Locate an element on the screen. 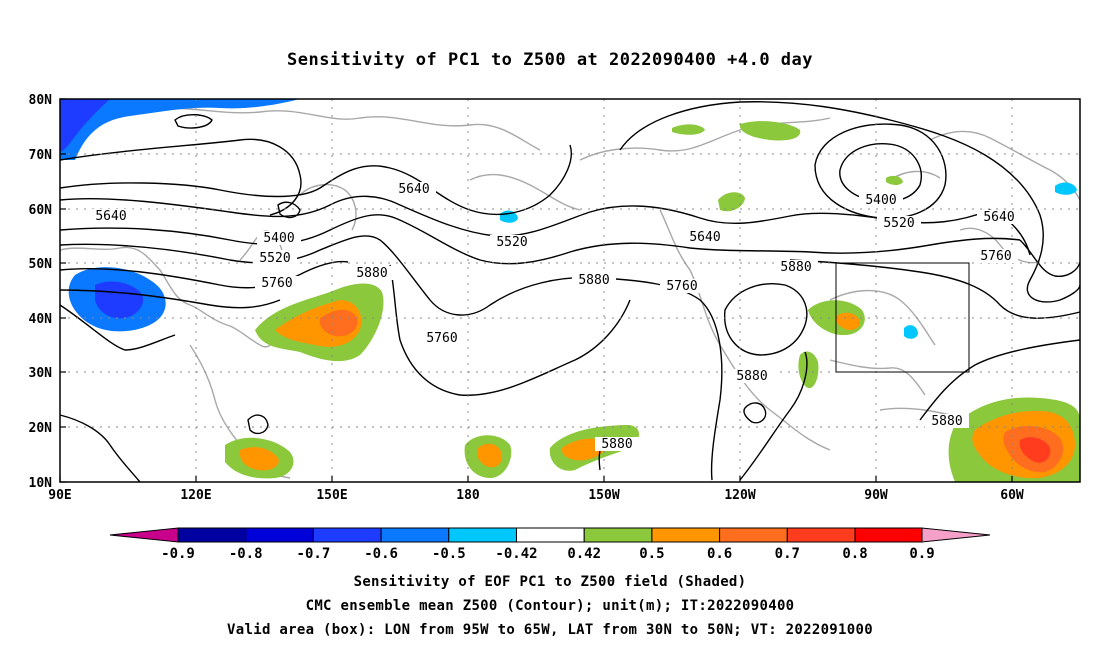  lat-label: 20N is located at coordinates (41, 428).